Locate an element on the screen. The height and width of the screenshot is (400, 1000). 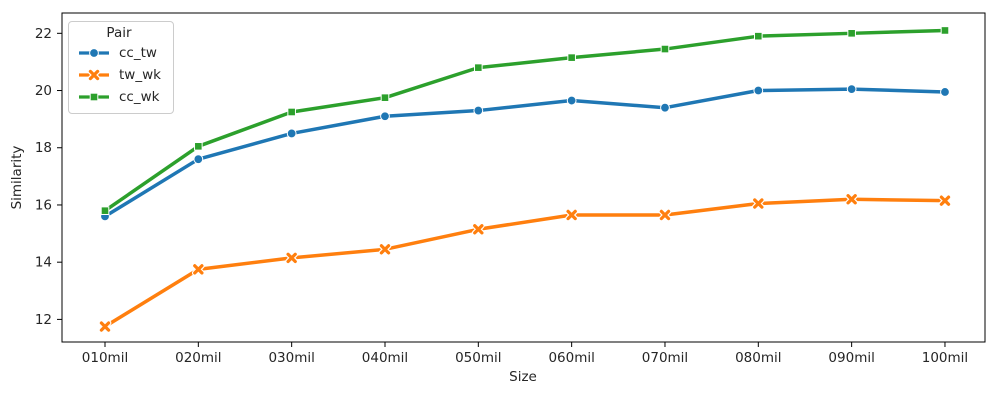
legend-item-cc_wk: cc_wk is located at coordinates (119, 97).